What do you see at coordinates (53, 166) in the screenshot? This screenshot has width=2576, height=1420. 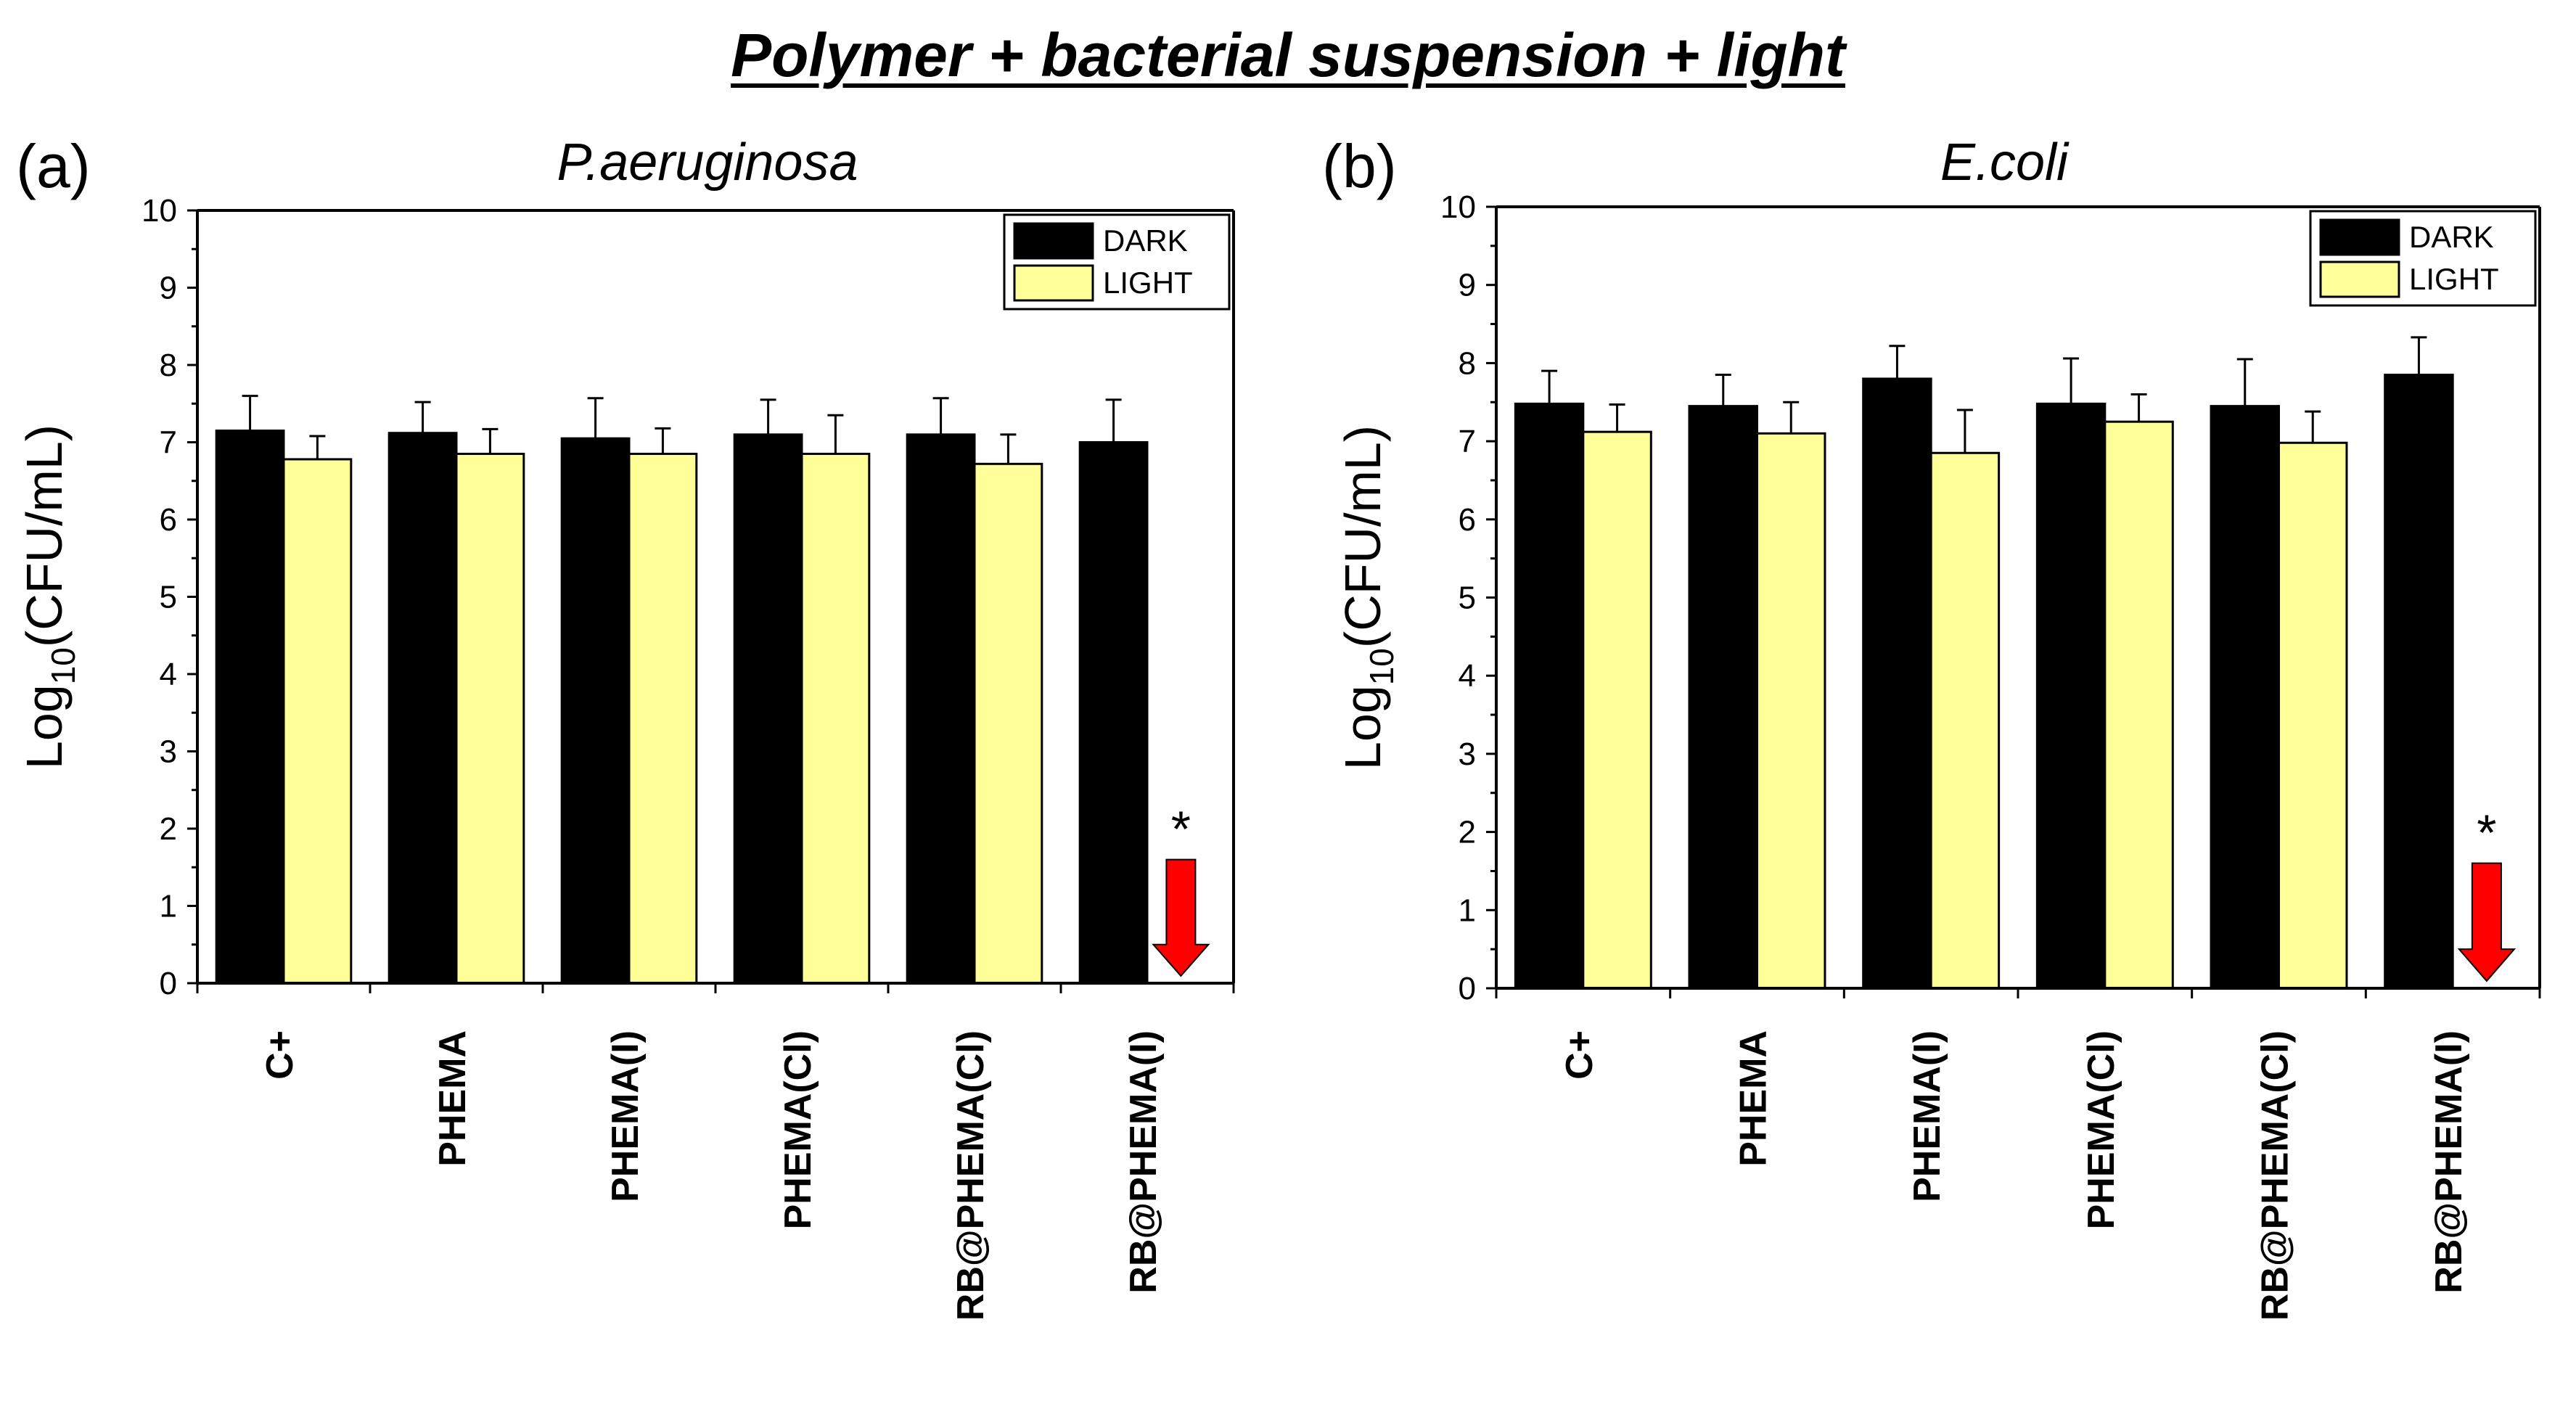 I see `panel-label: (a)` at bounding box center [53, 166].